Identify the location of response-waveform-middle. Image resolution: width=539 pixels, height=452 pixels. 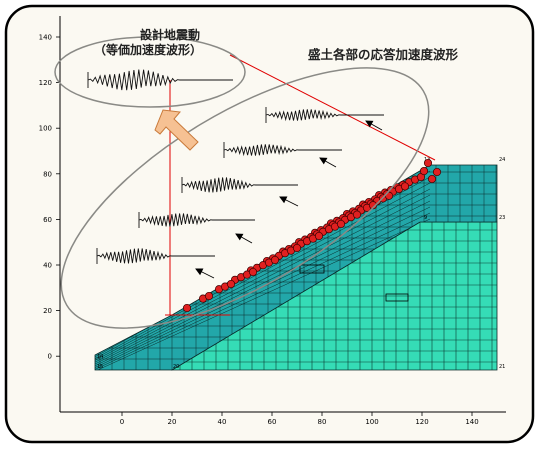
(239, 185).